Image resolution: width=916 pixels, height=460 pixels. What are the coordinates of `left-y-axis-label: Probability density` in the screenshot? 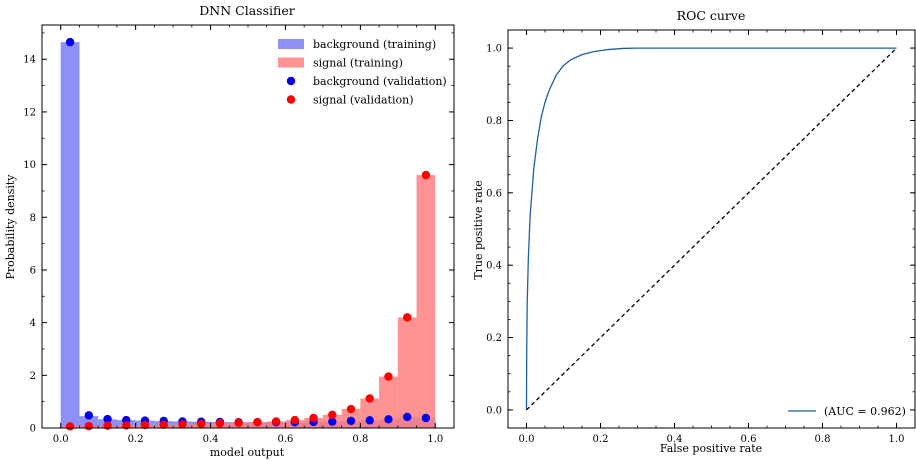 It's located at (10, 227).